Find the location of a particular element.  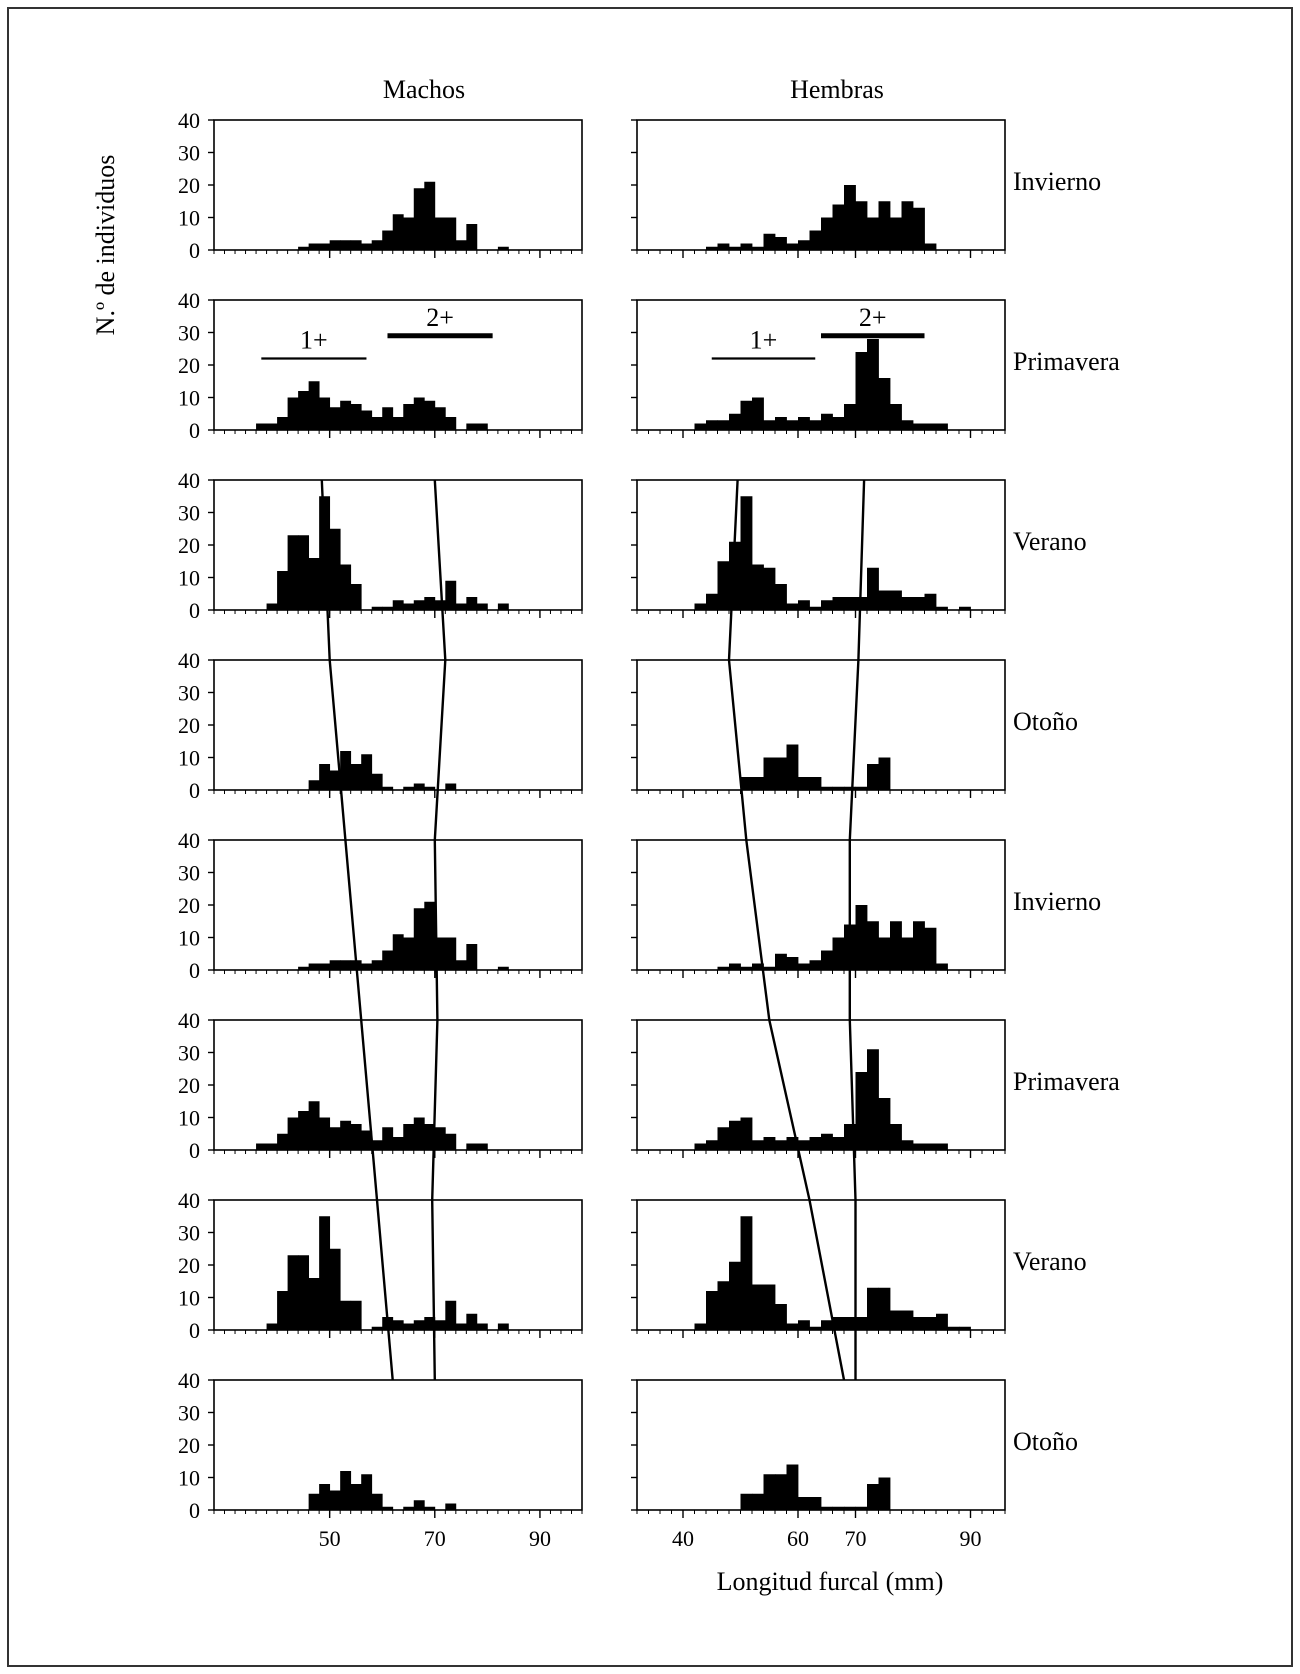

machos-panel-2-frame is located at coordinates (398, 365).